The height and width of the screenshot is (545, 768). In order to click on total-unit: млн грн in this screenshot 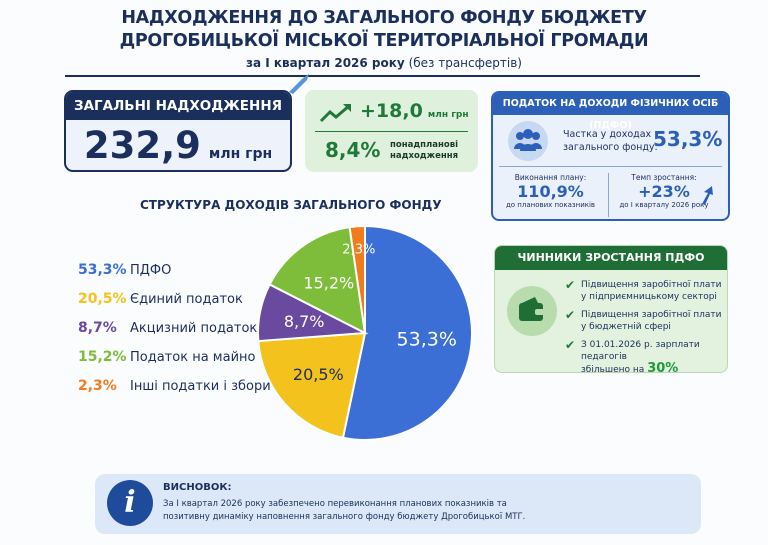, I will do `click(240, 154)`.